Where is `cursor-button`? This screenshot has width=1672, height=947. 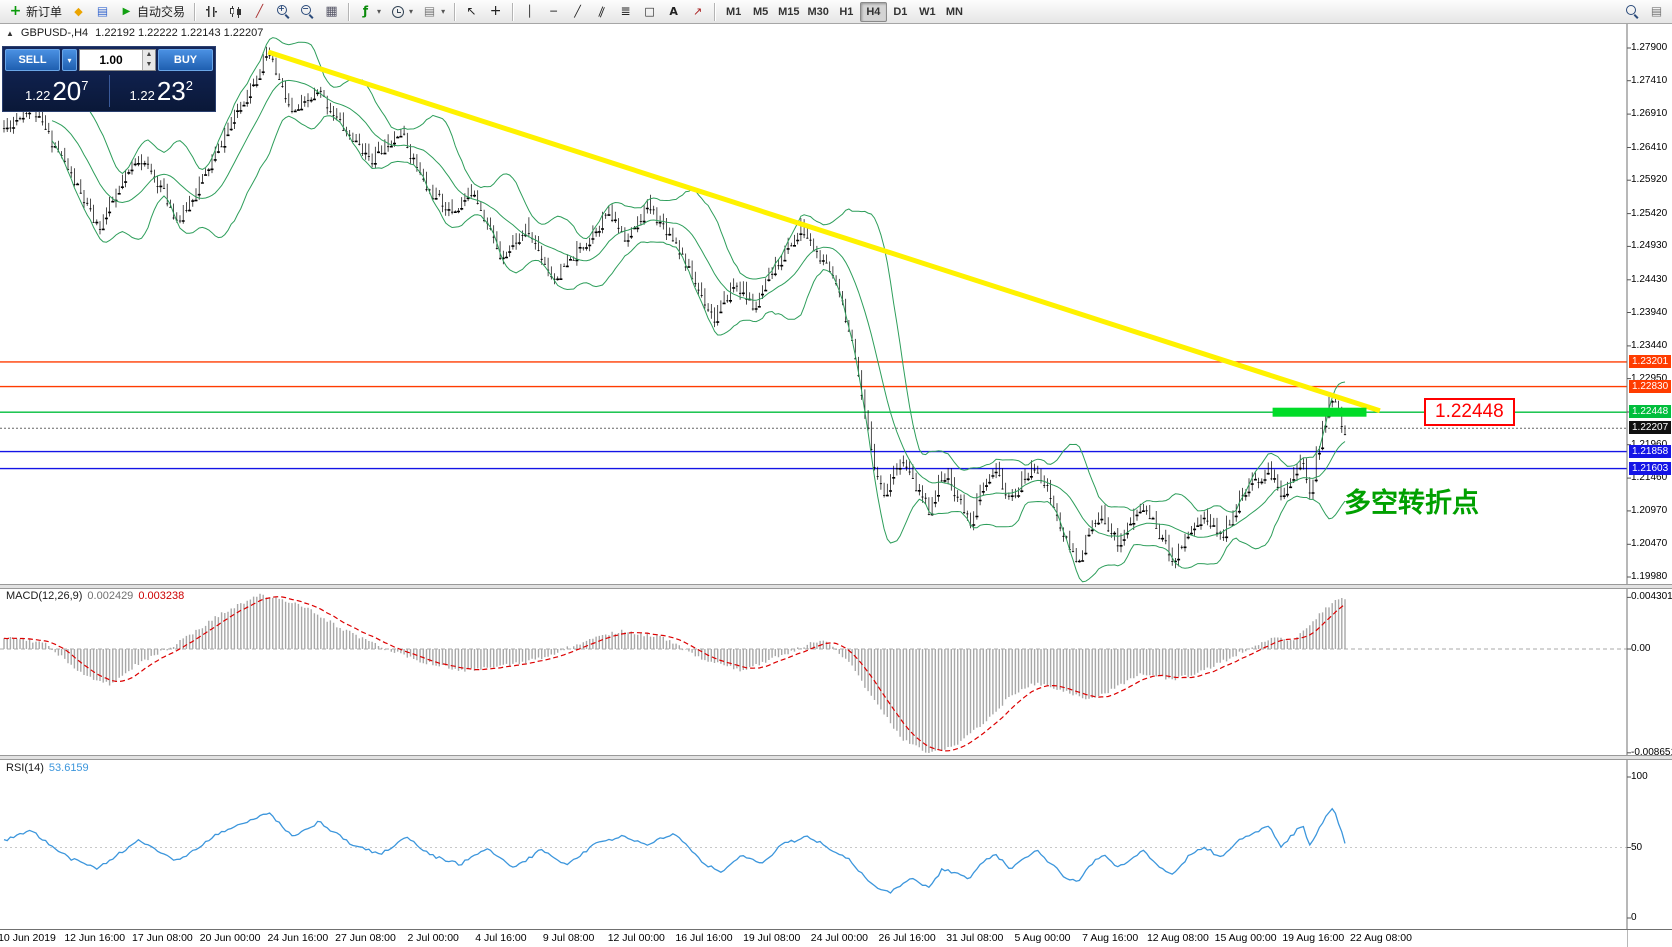 cursor-button is located at coordinates (471, 12).